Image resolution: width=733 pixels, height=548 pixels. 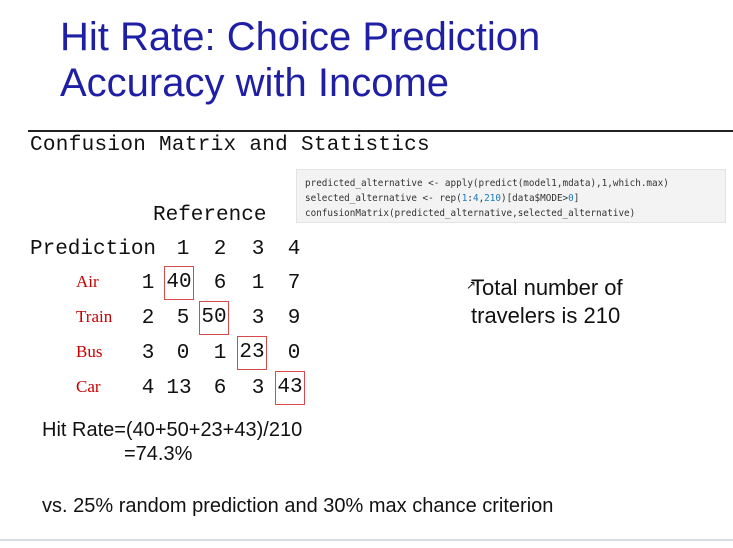 What do you see at coordinates (366, 540) in the screenshot?
I see `bottom-divider` at bounding box center [366, 540].